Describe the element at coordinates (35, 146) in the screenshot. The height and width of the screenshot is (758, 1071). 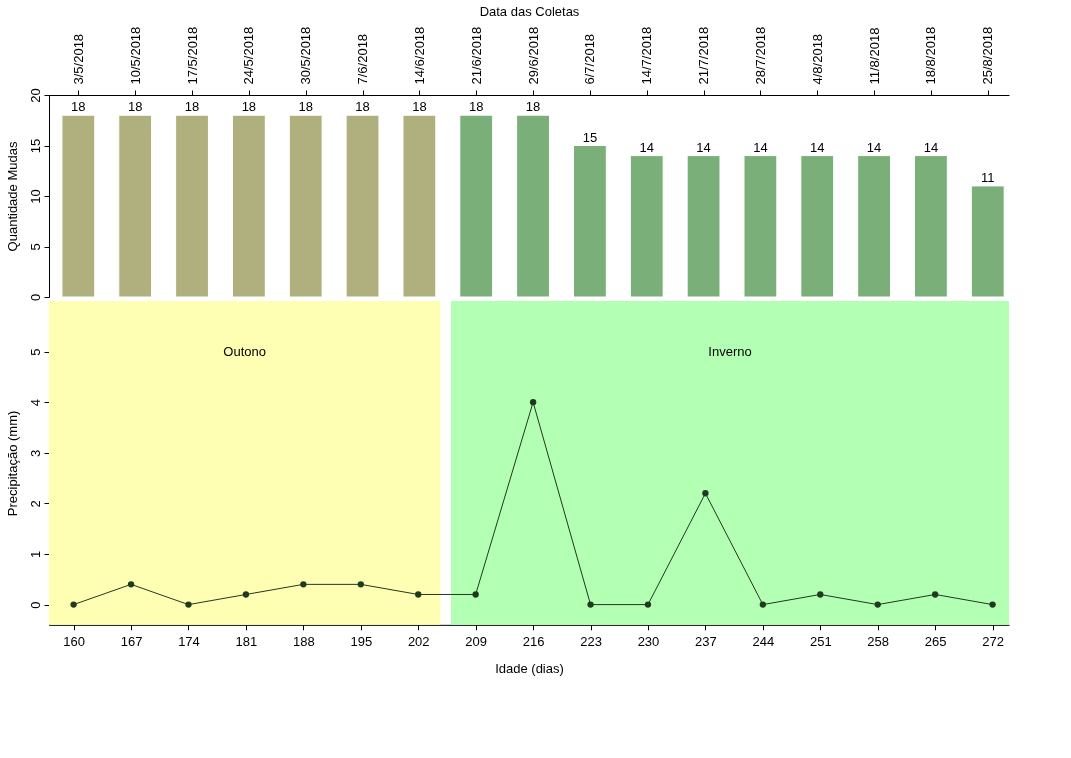
I see `y-tick-label: 15` at that location.